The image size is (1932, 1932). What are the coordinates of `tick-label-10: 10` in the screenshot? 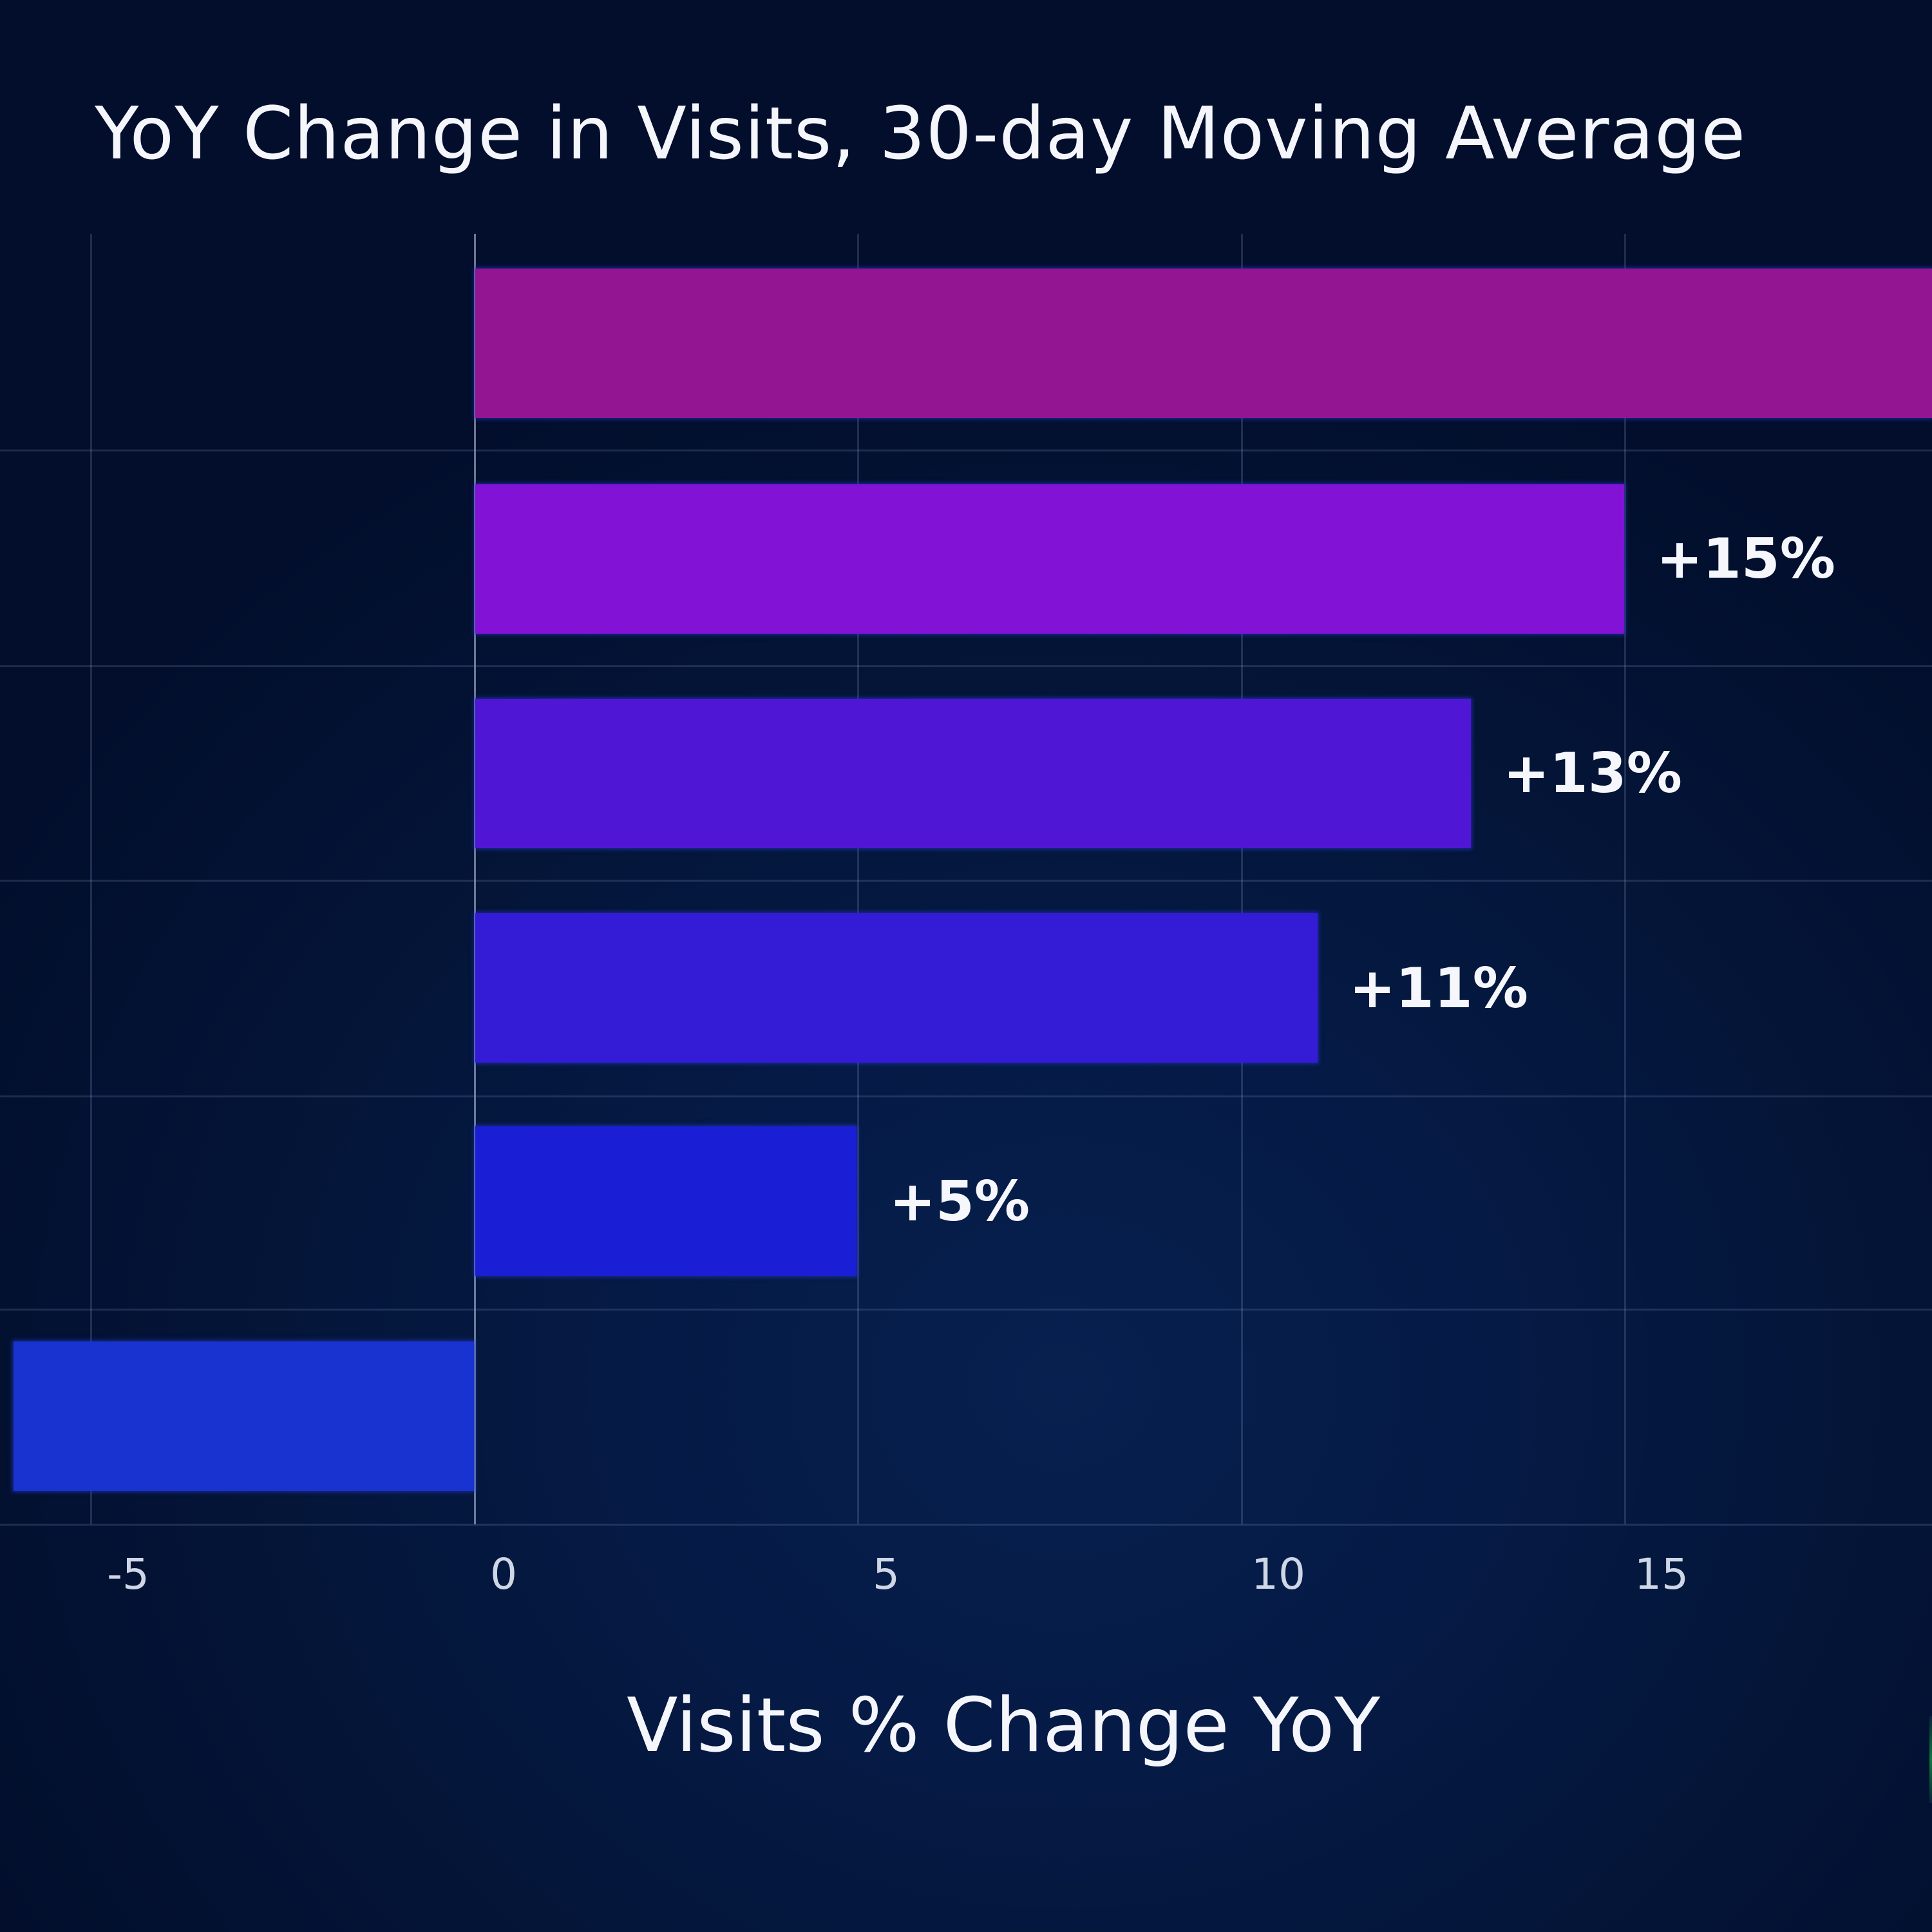 It's located at (1278, 1574).